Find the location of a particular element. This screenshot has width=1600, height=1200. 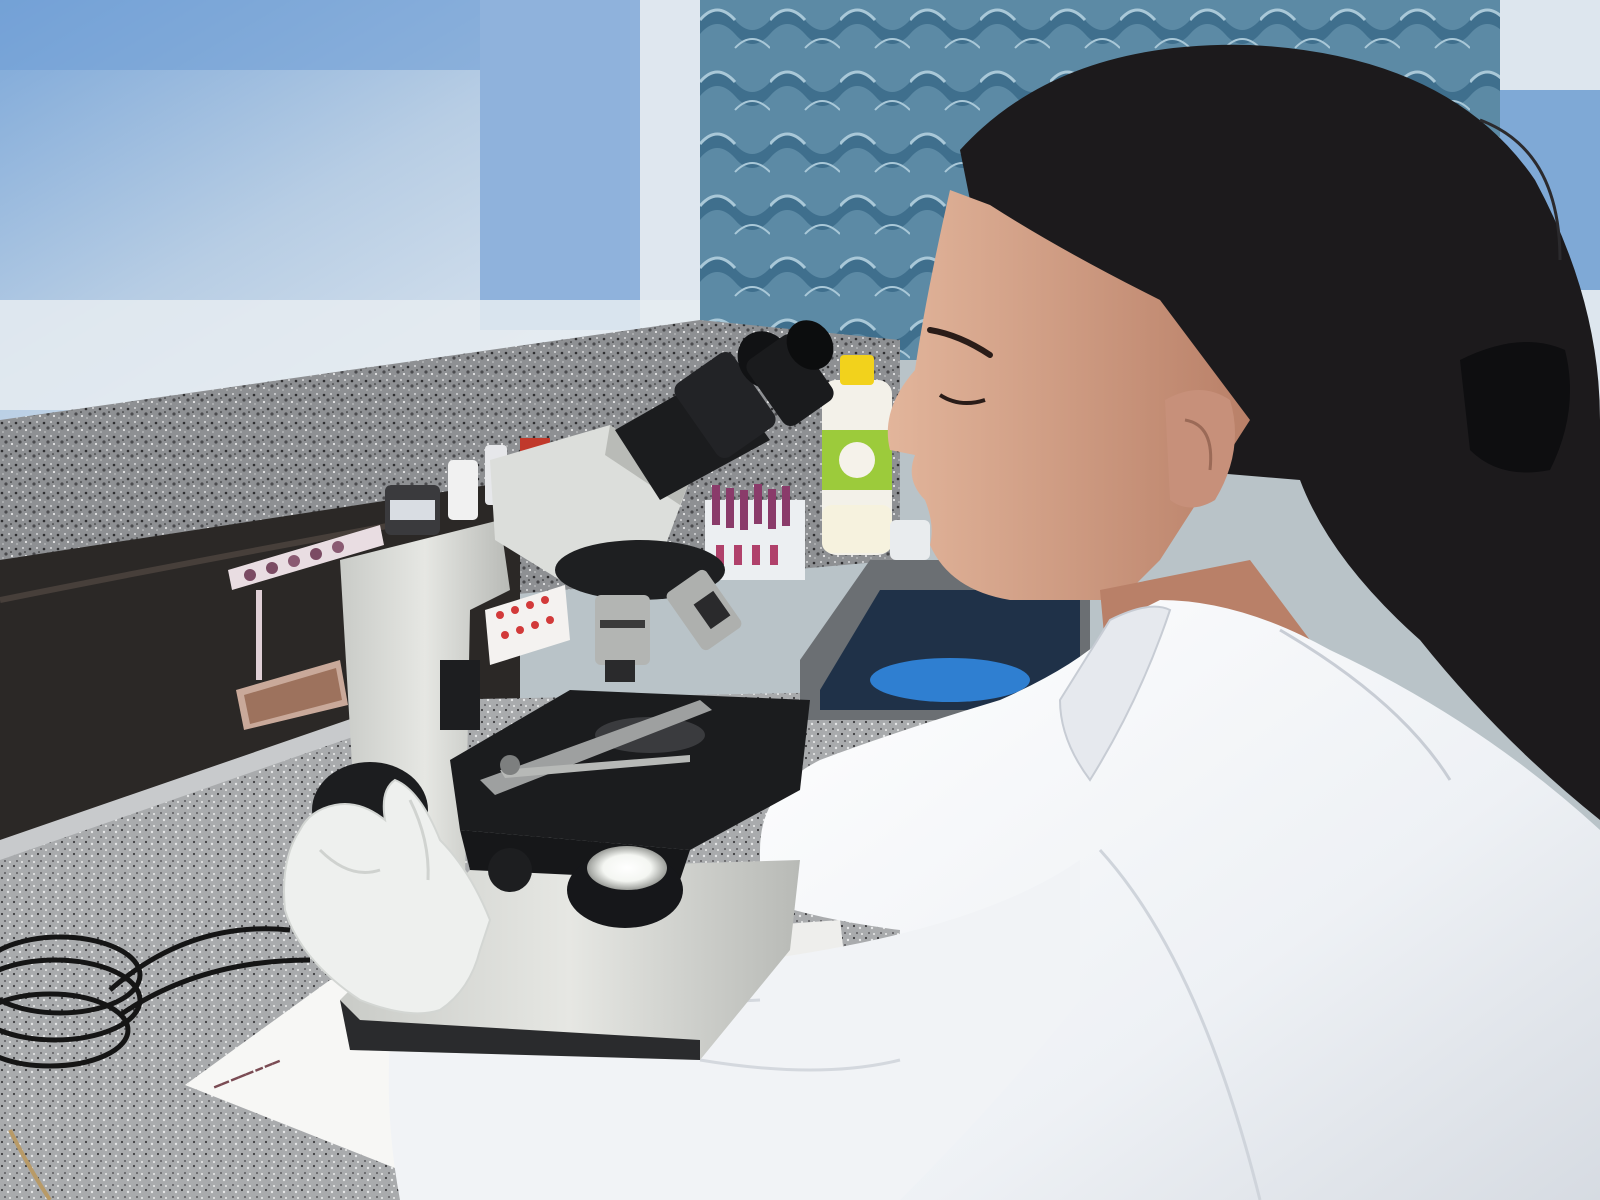

illuminator-light is located at coordinates (627, 868).